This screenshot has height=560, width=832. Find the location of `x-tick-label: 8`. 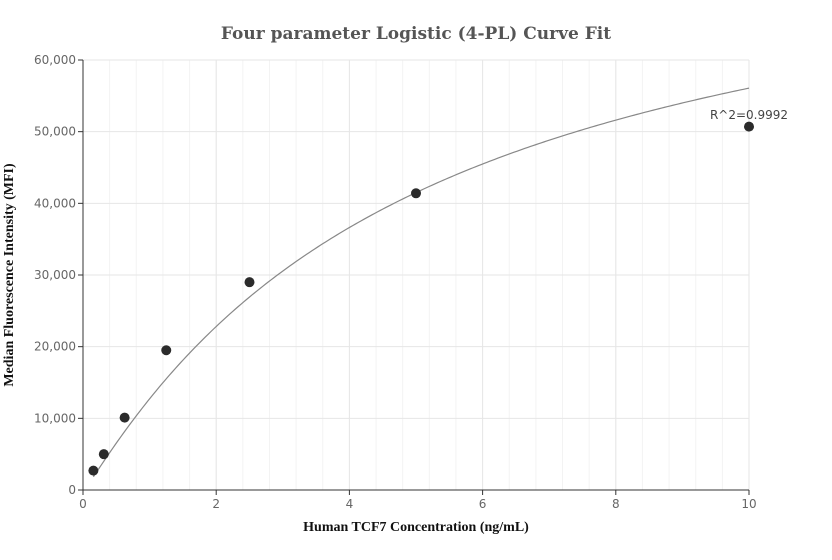

x-tick-label: 8 is located at coordinates (616, 504).